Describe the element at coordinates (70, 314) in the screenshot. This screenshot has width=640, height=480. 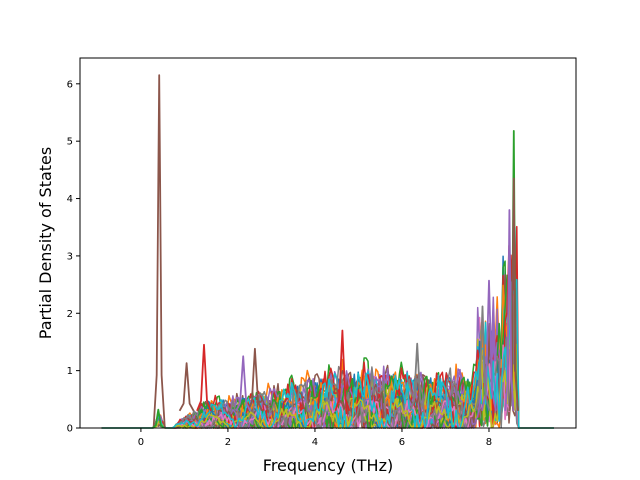
I see `y-tick-label: 2` at that location.